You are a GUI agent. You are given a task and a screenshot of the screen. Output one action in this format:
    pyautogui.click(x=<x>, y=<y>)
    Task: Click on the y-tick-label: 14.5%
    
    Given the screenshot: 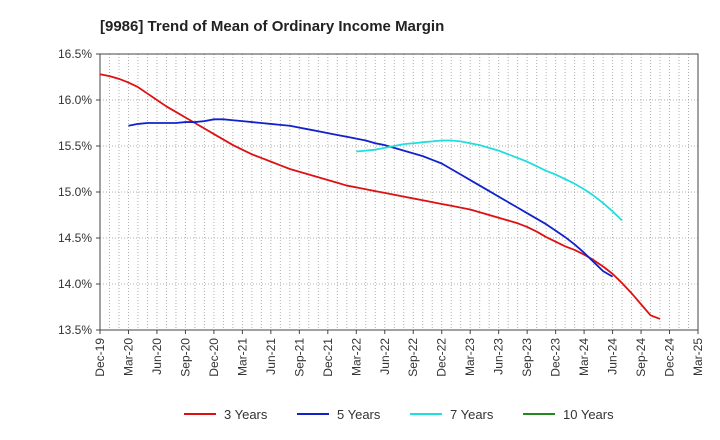 What is the action you would take?
    pyautogui.click(x=75, y=238)
    